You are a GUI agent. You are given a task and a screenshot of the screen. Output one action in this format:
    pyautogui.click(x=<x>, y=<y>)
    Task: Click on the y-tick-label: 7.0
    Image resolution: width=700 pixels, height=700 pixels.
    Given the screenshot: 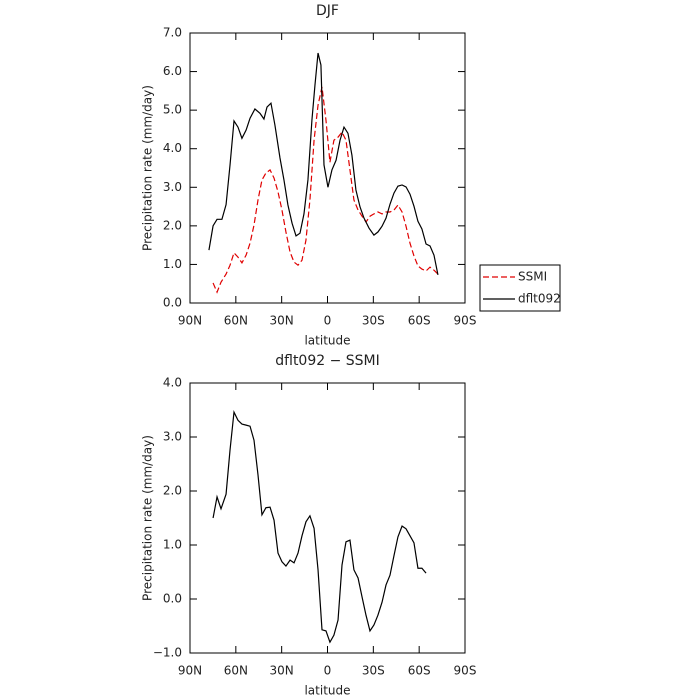 What is the action you would take?
    pyautogui.click(x=172, y=33)
    